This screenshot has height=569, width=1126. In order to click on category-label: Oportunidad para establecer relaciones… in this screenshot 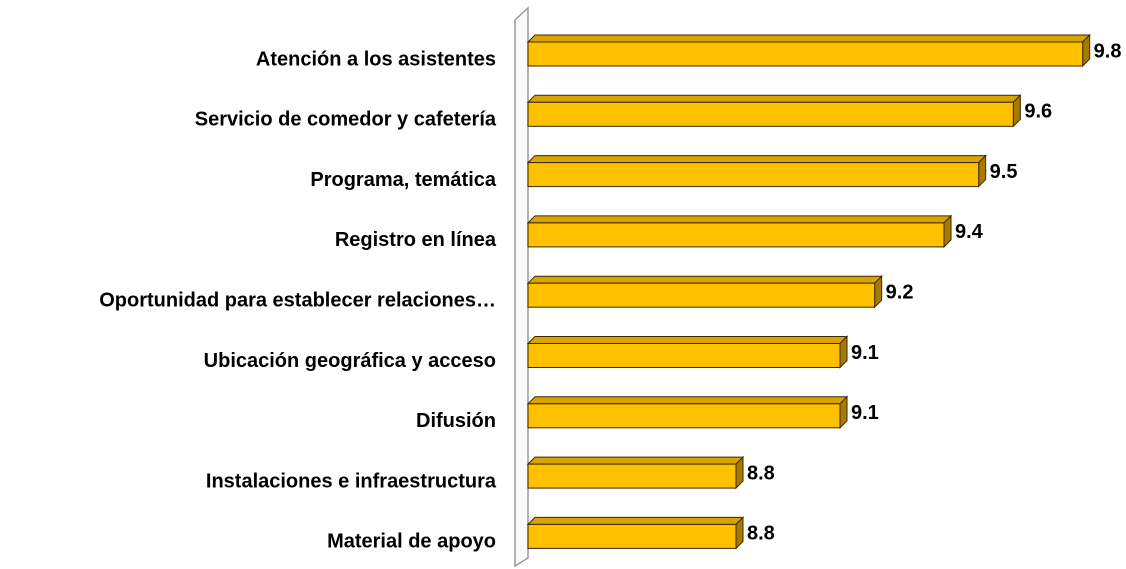, I will do `click(297, 300)`.